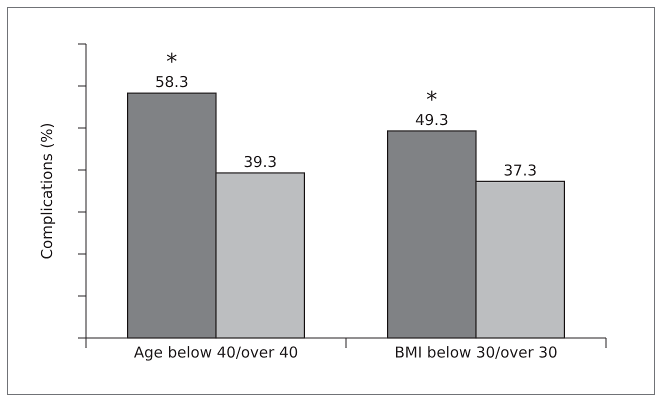 Image resolution: width=663 pixels, height=401 pixels. I want to click on x-tick-label: Age below 40/over 40, so click(216, 353).